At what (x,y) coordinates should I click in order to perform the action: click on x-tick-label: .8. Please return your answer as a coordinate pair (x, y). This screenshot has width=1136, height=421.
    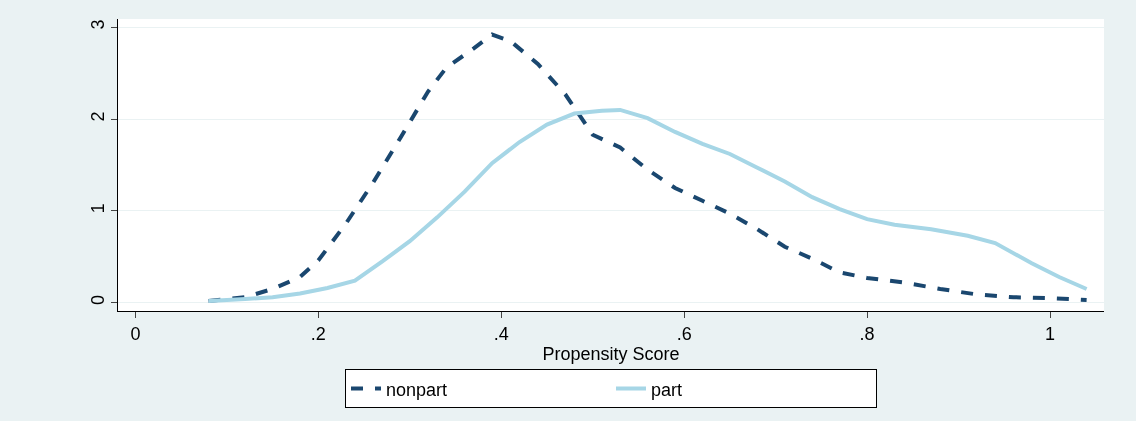
    Looking at the image, I should click on (867, 333).